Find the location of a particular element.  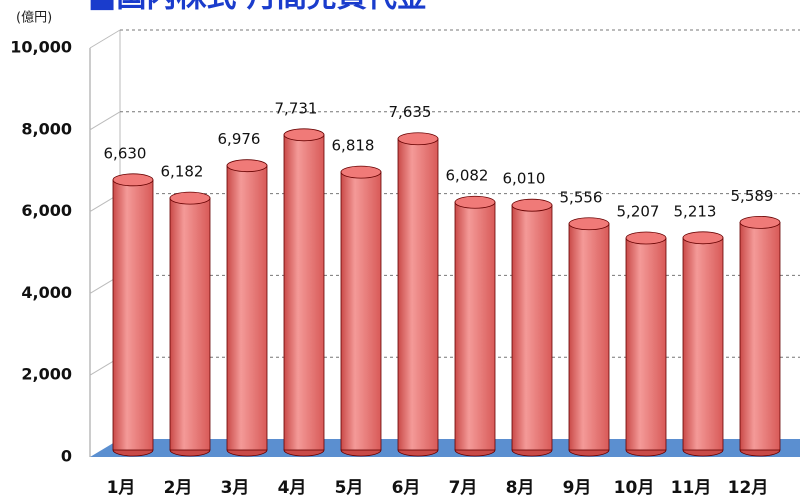

y-tick-label: 6,000 is located at coordinates (46, 210).